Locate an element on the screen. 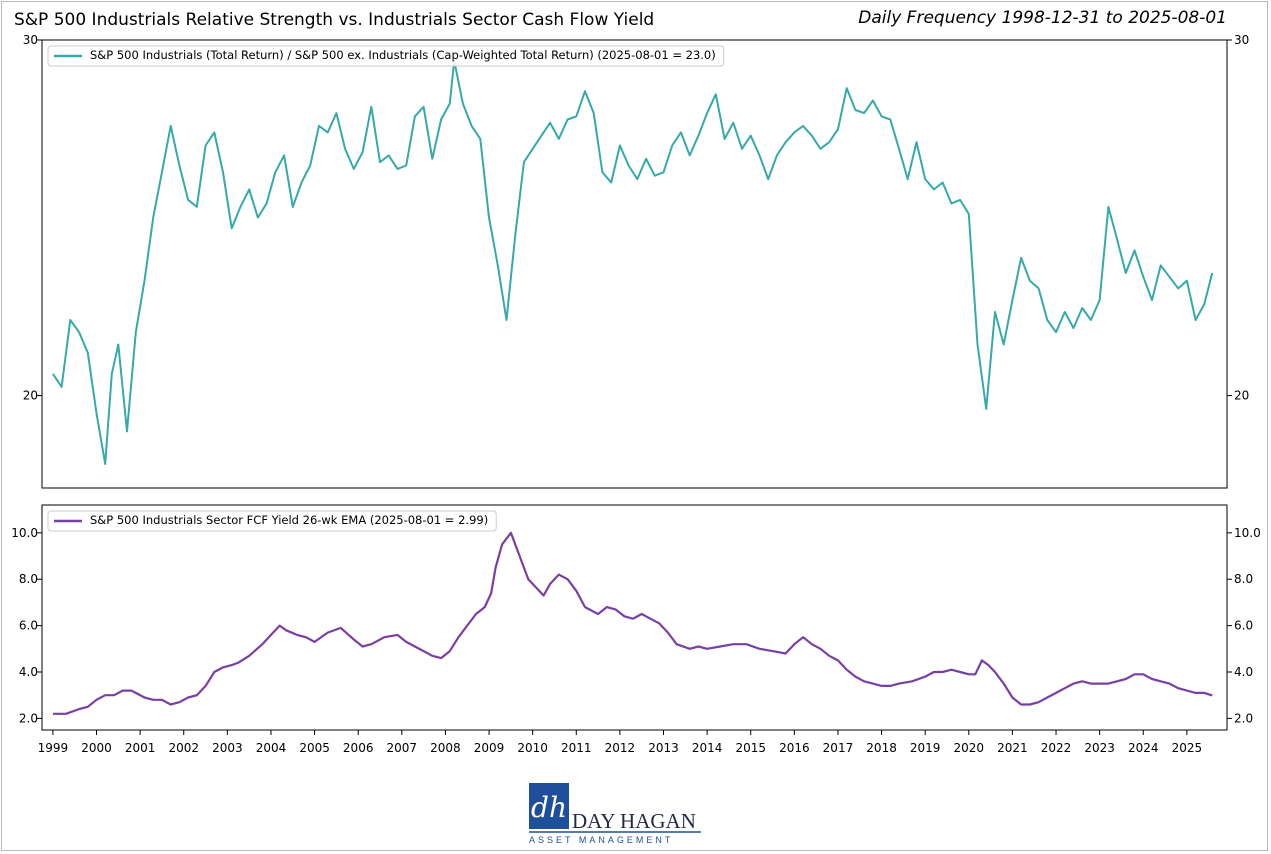 This screenshot has width=1271, height=854. chart-subtitle: Daily Frequency 1998-12-31 to 2025-08-01 is located at coordinates (1042, 18).